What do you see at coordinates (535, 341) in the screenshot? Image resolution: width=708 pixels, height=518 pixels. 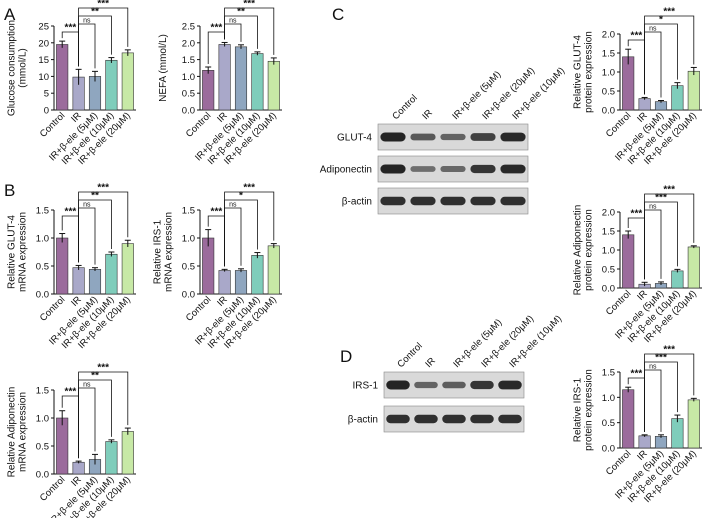 I see `blot-lane-label: IR+β-ele (10μM)` at bounding box center [535, 341].